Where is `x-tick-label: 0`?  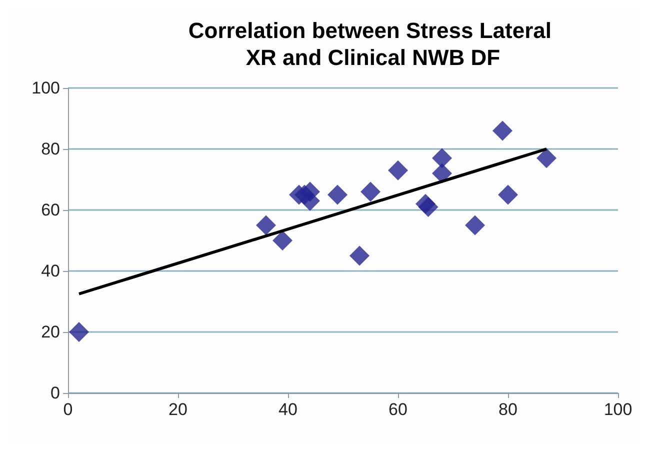 x-tick-label: 0 is located at coordinates (68, 409).